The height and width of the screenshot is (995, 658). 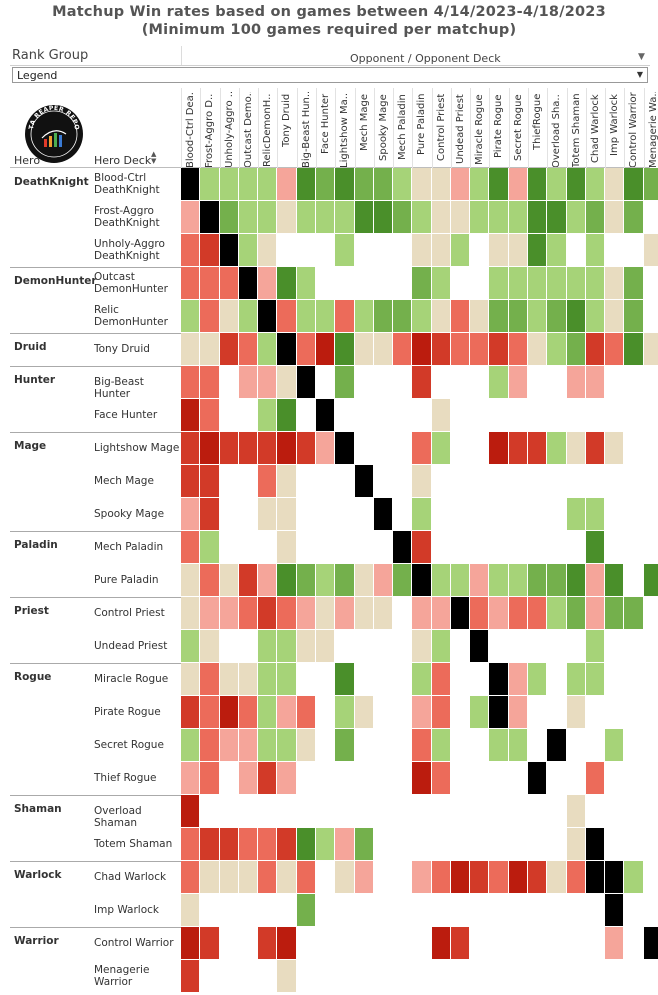 What do you see at coordinates (123, 160) in the screenshot?
I see `hero-deck-column-header: Hero Deck` at bounding box center [123, 160].